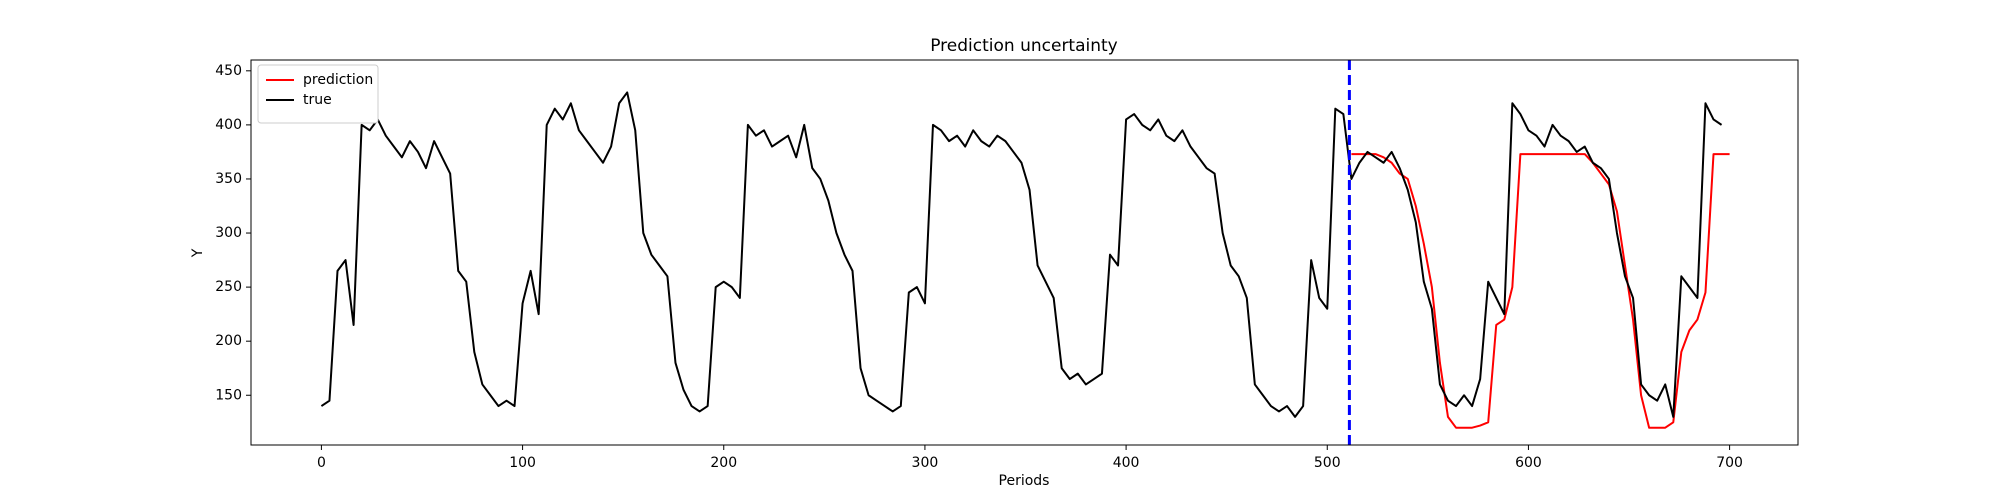 This screenshot has height=500, width=2000. I want to click on x-tick-label: 100, so click(522, 463).